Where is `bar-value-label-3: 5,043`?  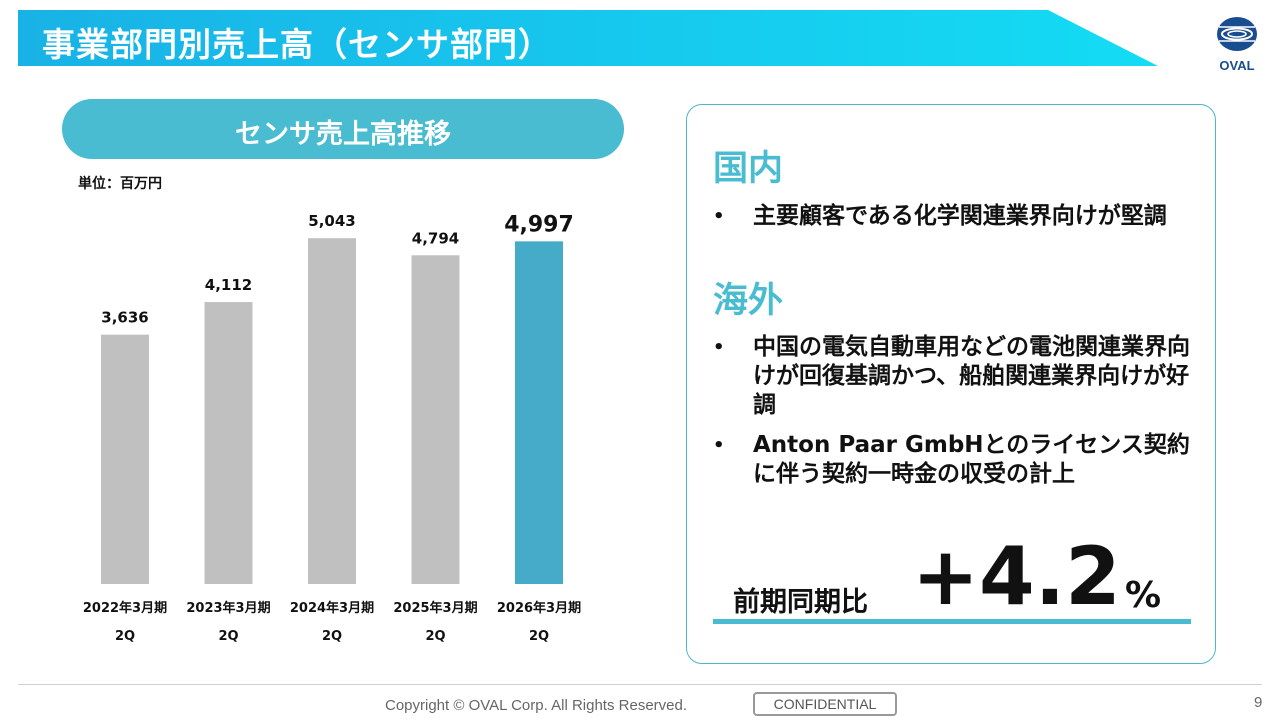
bar-value-label-3: 5,043 is located at coordinates (331, 221).